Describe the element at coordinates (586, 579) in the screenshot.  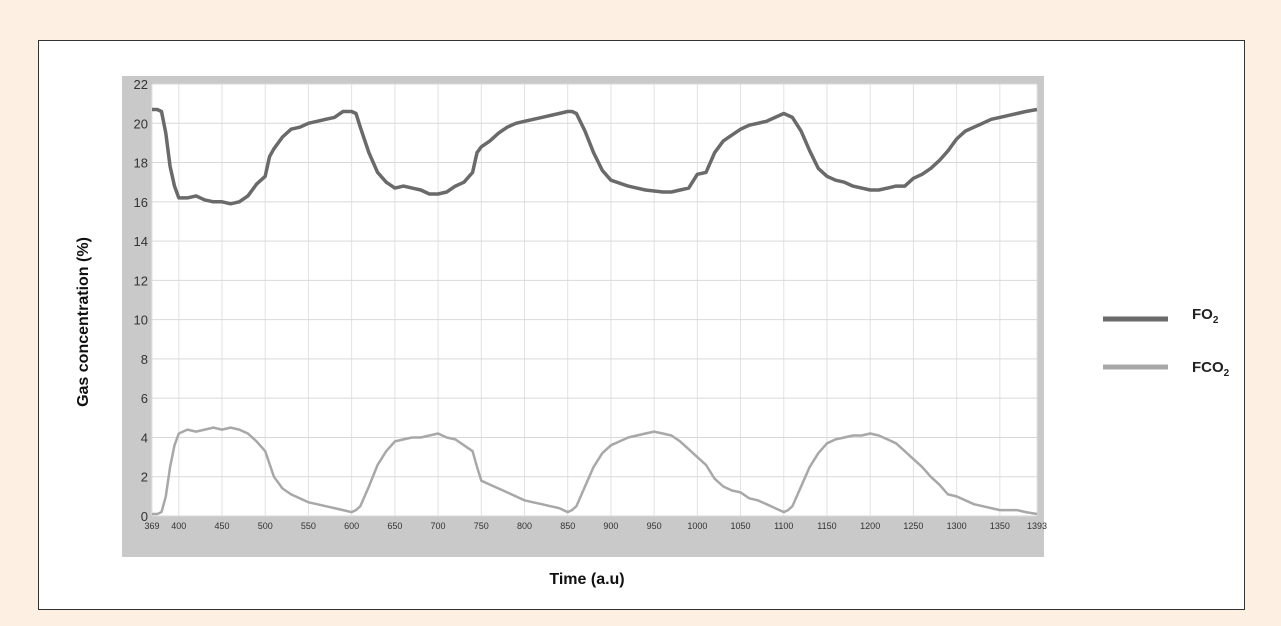
I see `x-axis-label: Time (a.u)` at that location.